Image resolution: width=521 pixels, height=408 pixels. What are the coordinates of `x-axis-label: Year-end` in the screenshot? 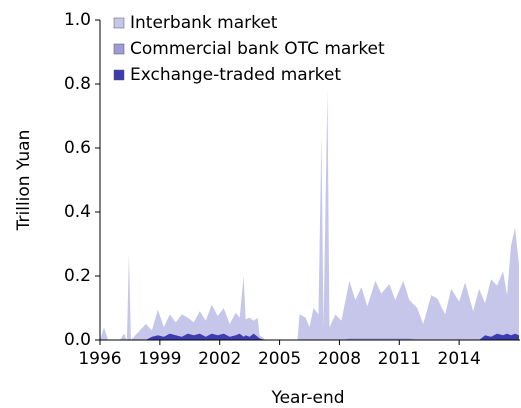 It's located at (307, 398).